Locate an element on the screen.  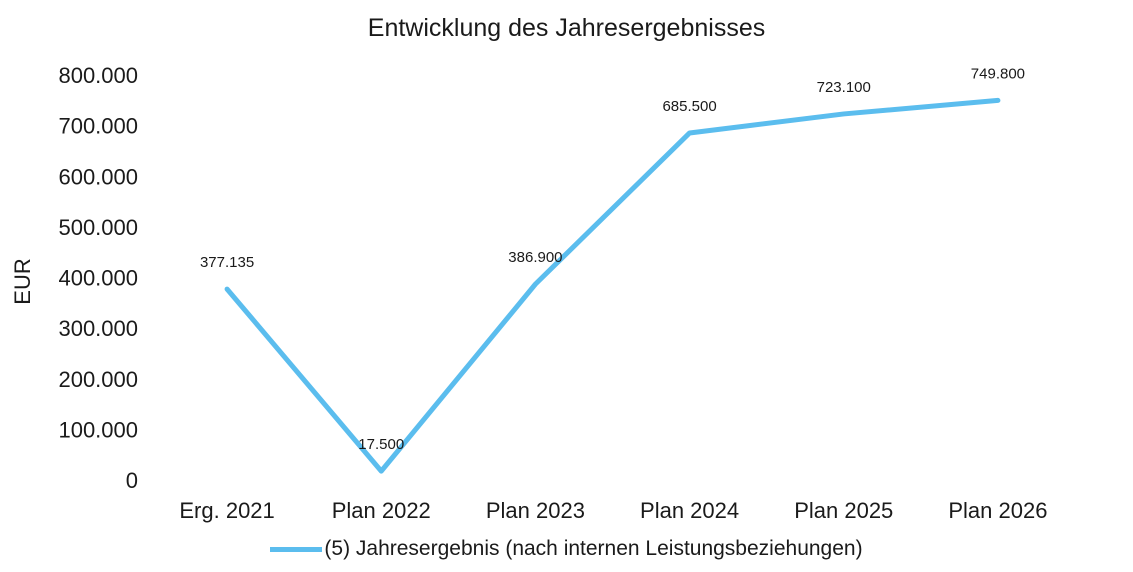
legend-swatch is located at coordinates (296, 549).